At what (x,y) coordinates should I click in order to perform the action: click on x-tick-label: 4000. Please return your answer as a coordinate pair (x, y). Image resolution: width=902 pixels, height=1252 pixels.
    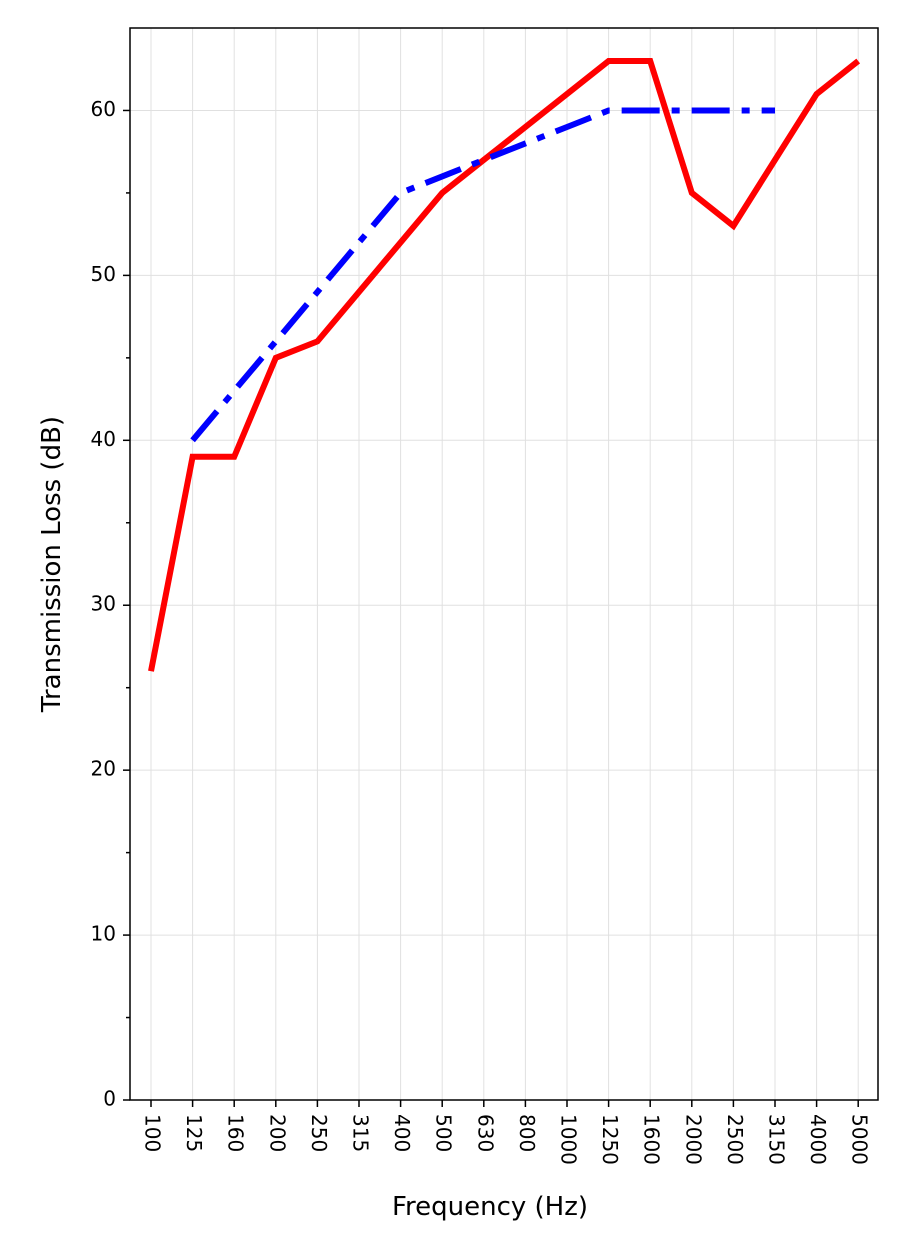
    Looking at the image, I should click on (818, 1139).